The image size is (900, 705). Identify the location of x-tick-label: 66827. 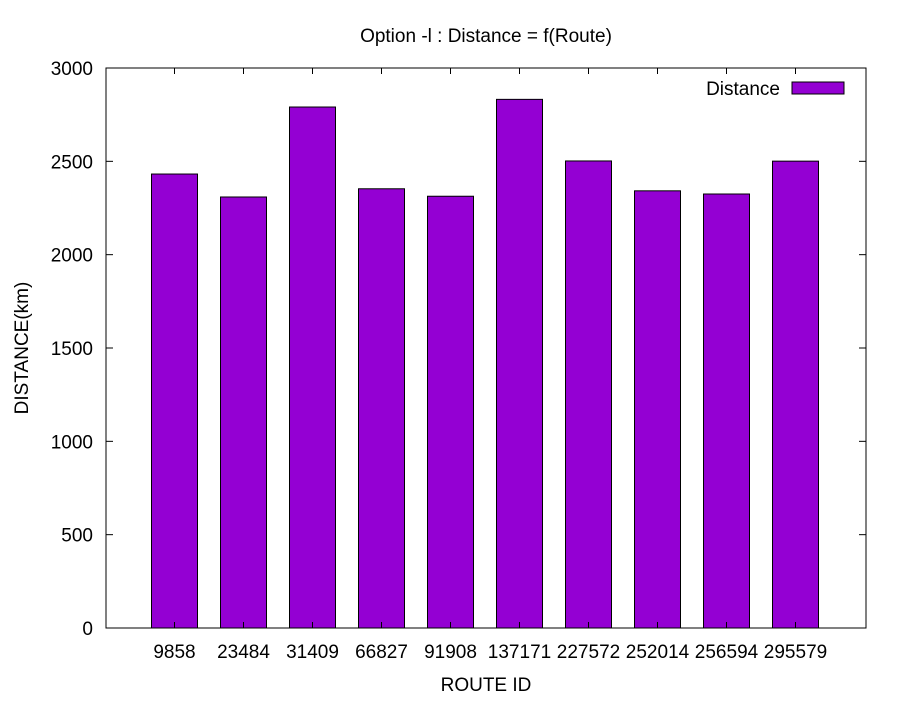
(381, 652).